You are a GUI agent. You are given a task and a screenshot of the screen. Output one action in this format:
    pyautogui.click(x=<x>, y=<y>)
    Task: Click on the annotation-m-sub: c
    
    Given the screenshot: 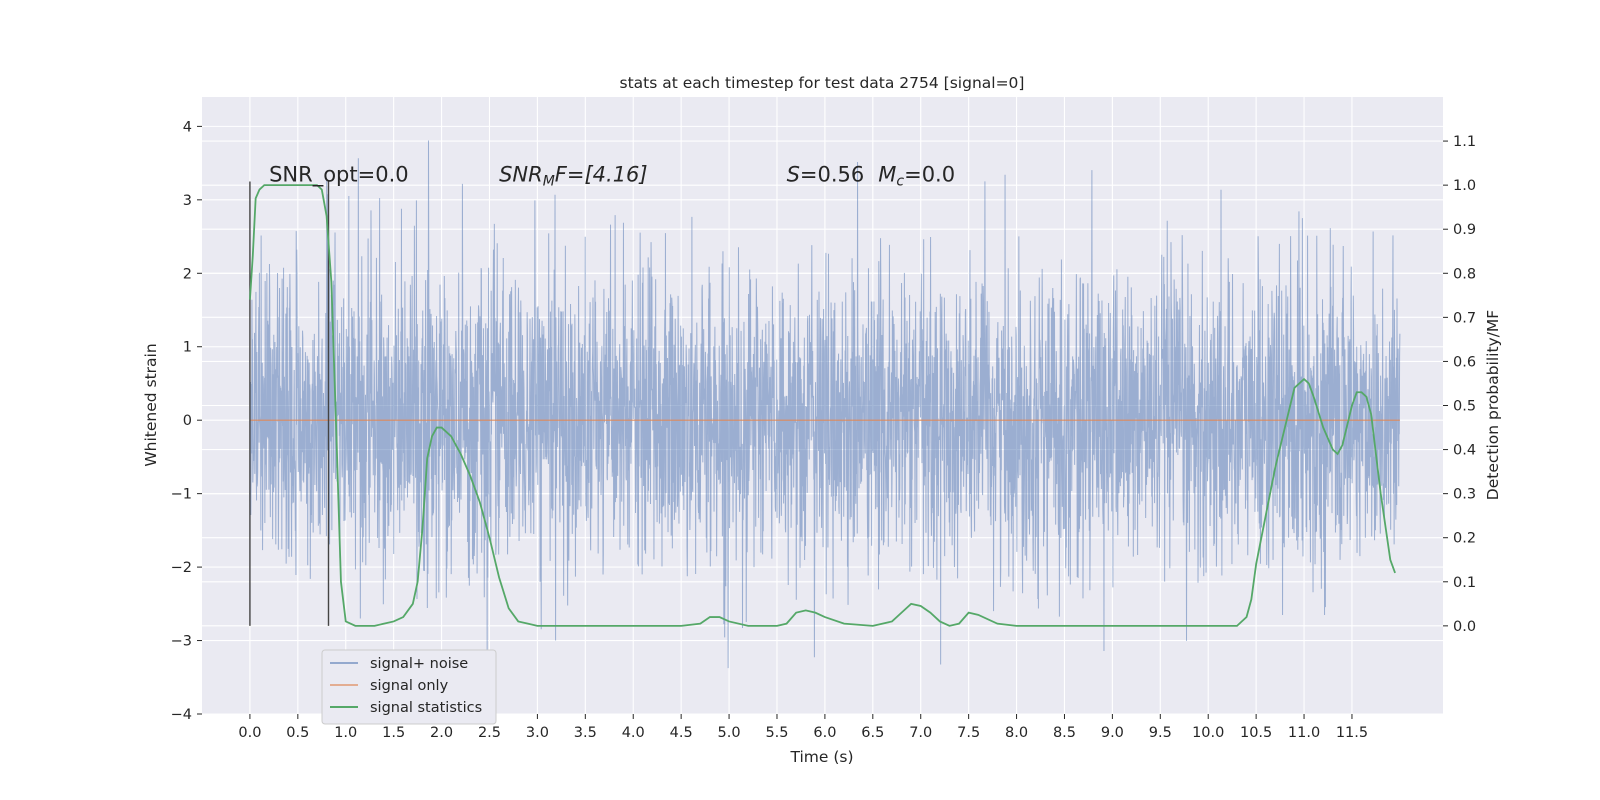 What is the action you would take?
    pyautogui.click(x=900, y=181)
    